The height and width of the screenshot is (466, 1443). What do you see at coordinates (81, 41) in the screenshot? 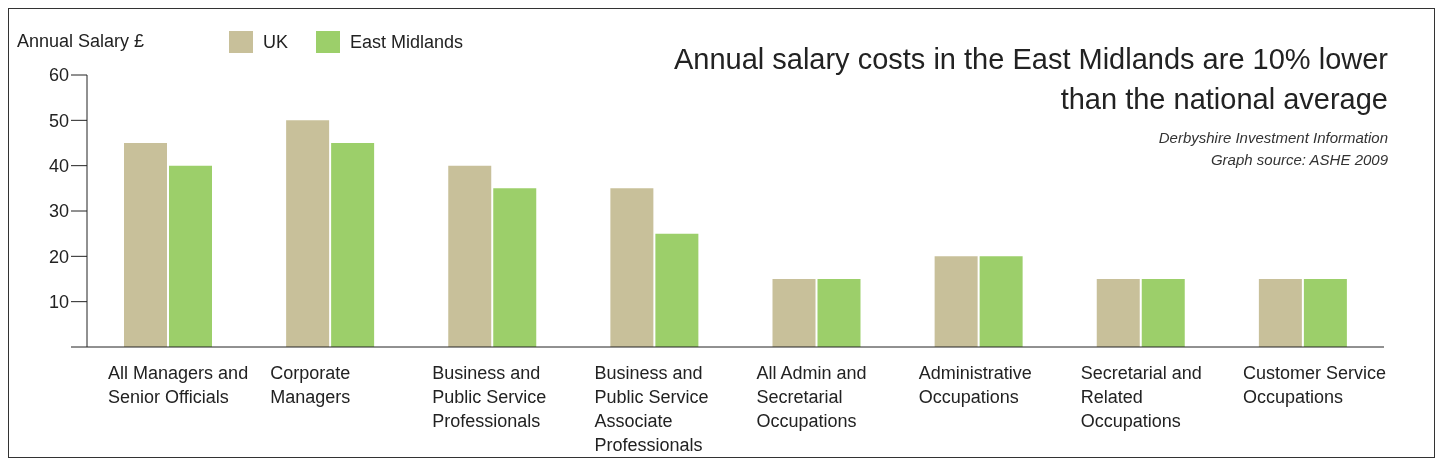
I see `y-axis-title: Annual Salary £` at bounding box center [81, 41].